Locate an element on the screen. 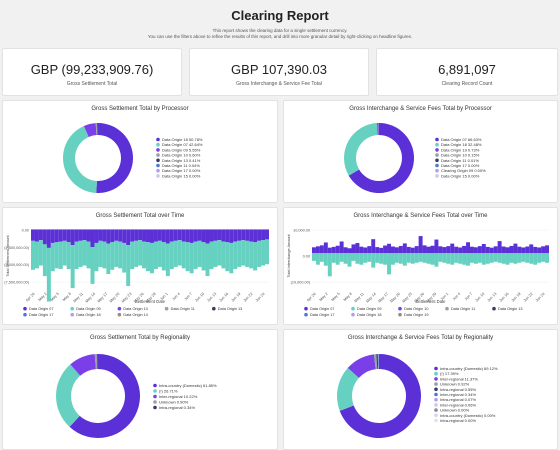 The image size is (560, 450). legend-label: Data Origin 18 50.78% is located at coordinates (182, 139).